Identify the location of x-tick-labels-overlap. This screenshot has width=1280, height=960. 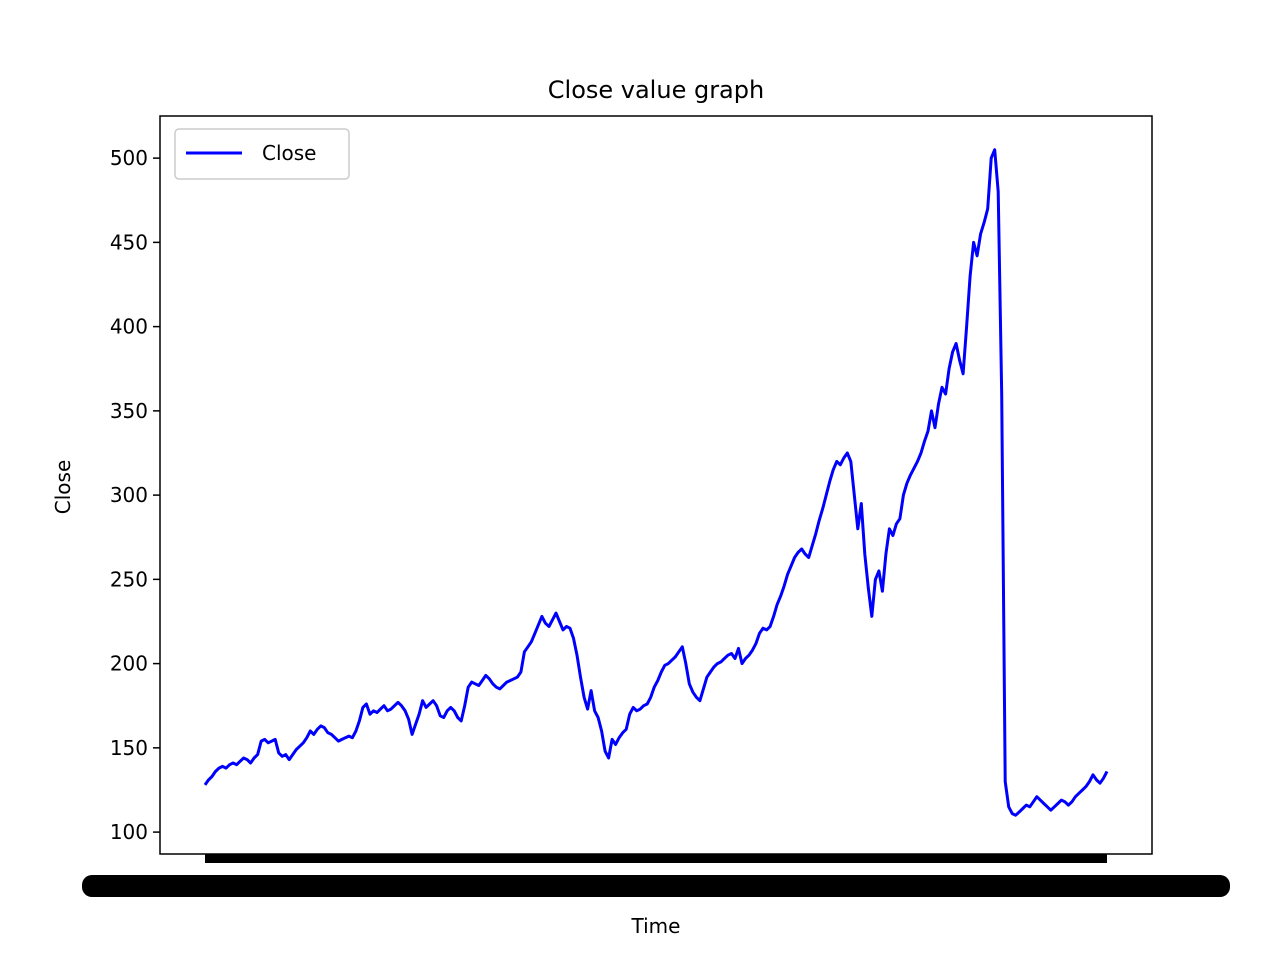
(656, 886).